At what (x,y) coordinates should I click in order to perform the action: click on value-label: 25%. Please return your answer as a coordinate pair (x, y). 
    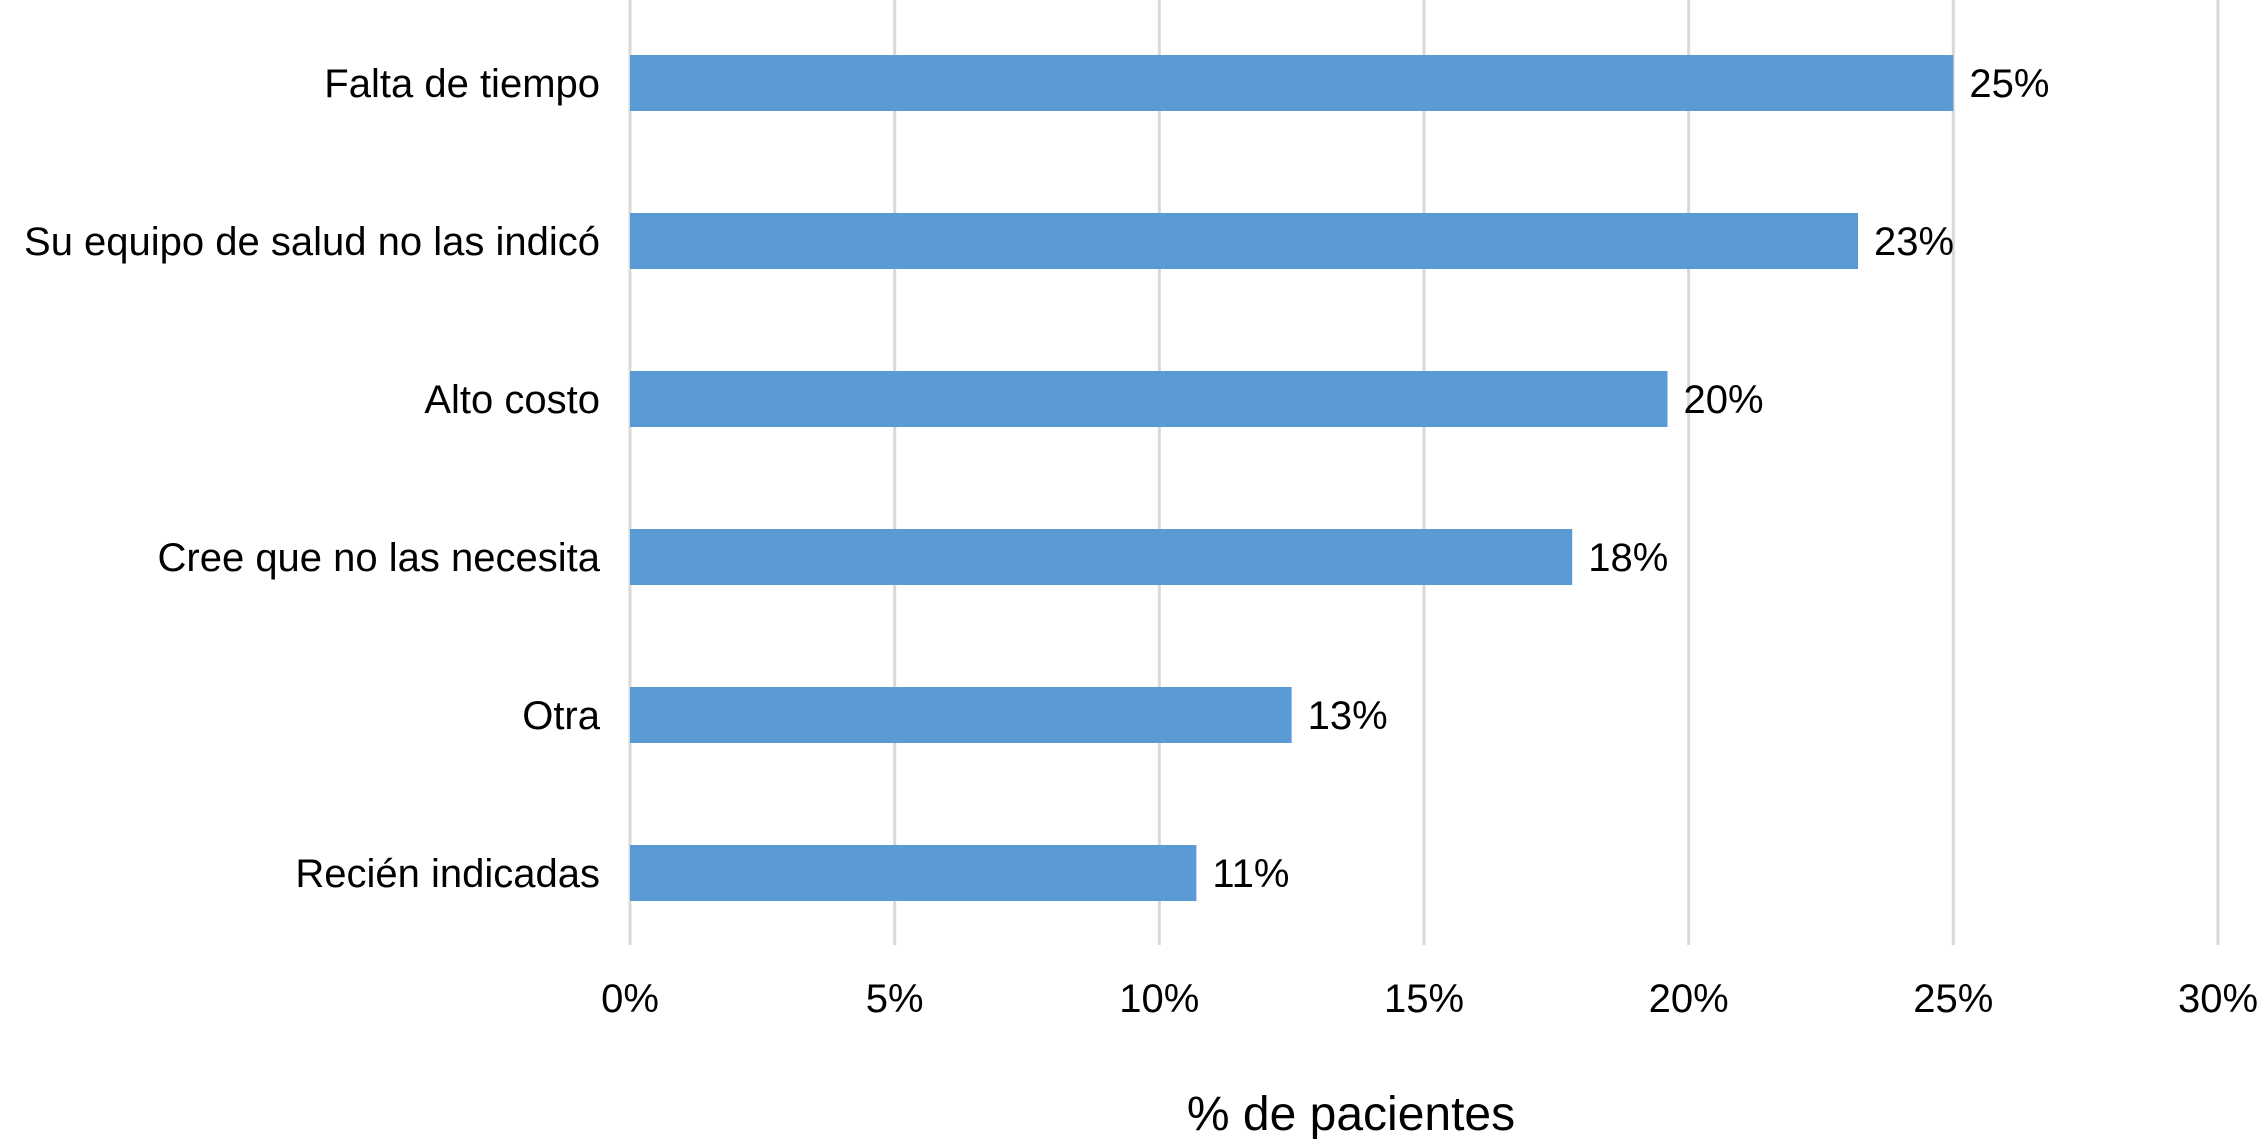
    Looking at the image, I should click on (2009, 84).